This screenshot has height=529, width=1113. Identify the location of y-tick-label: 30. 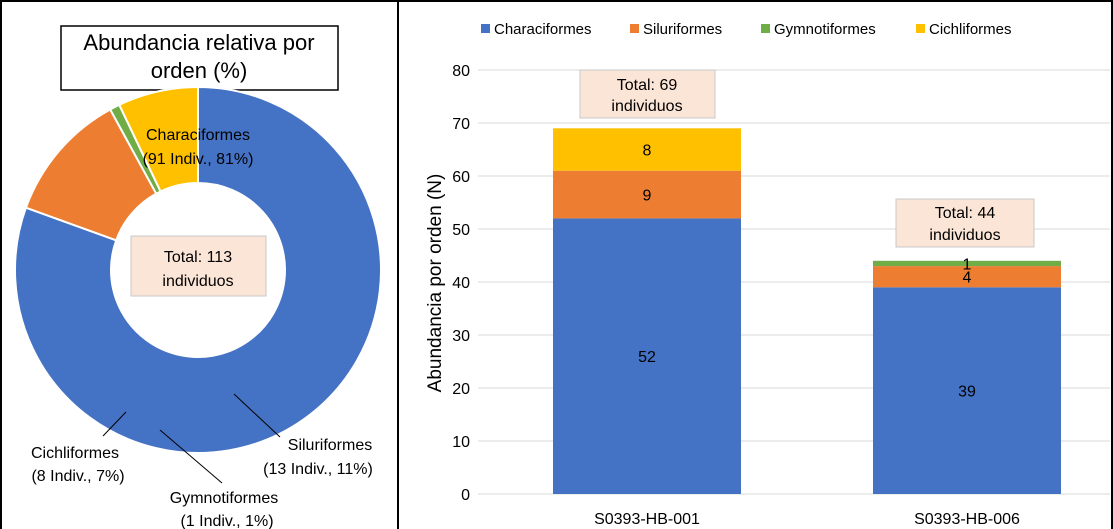
(461, 336).